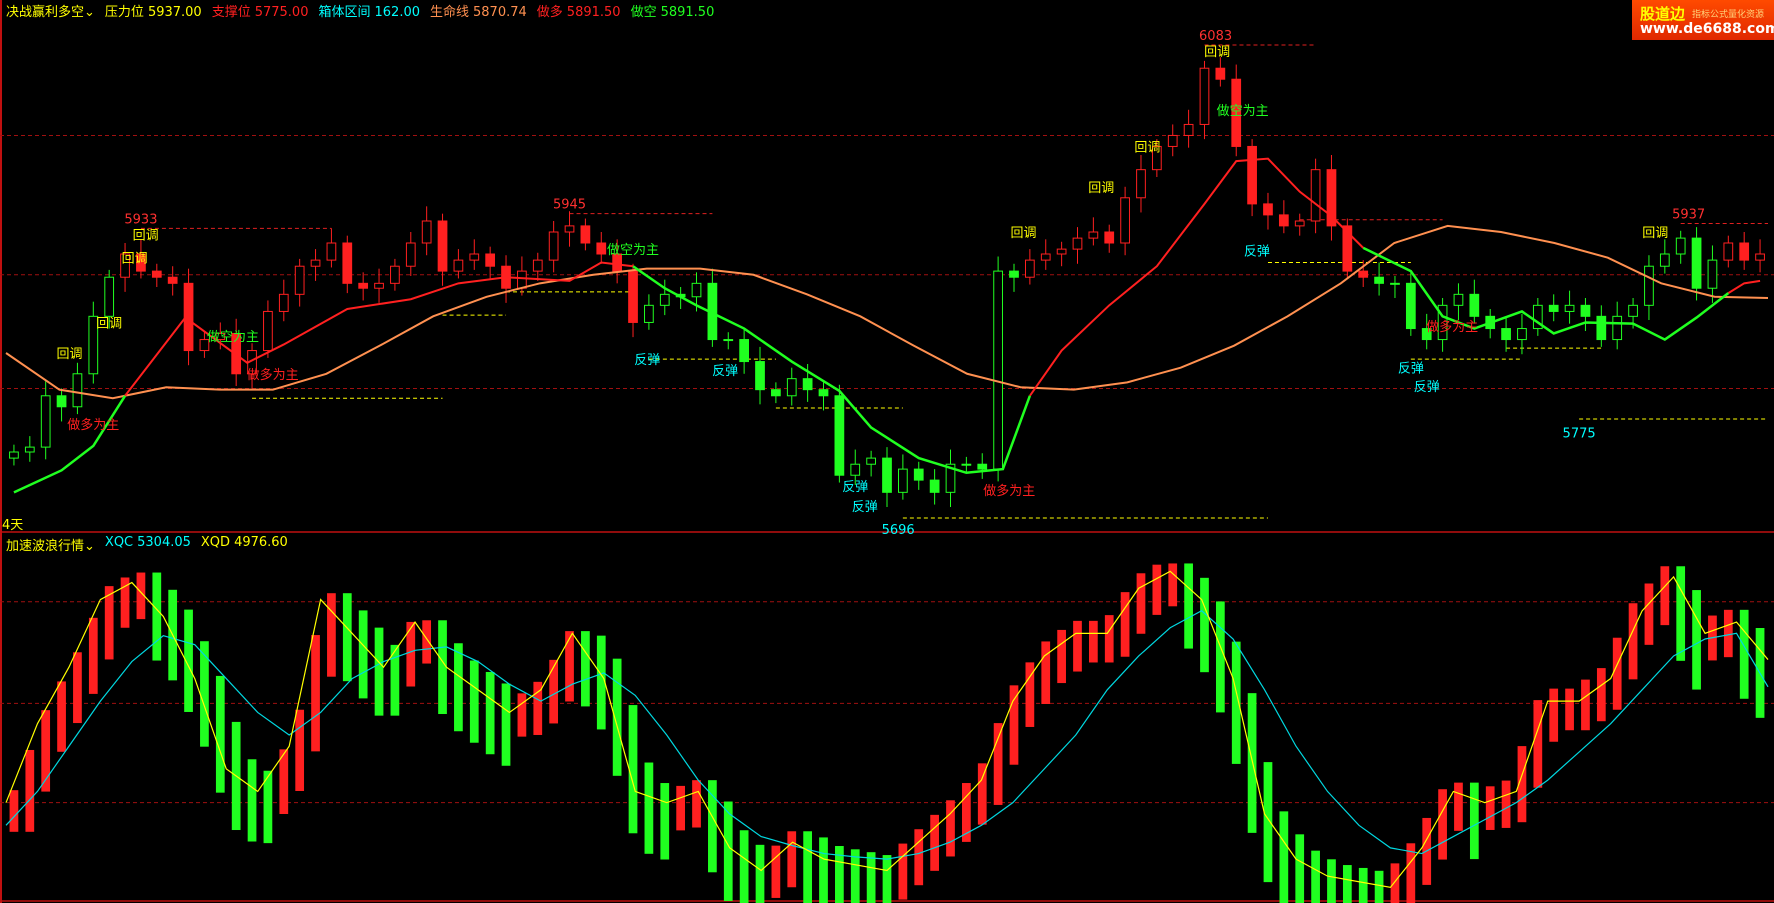  I want to click on period-label: 4天, so click(13, 525).